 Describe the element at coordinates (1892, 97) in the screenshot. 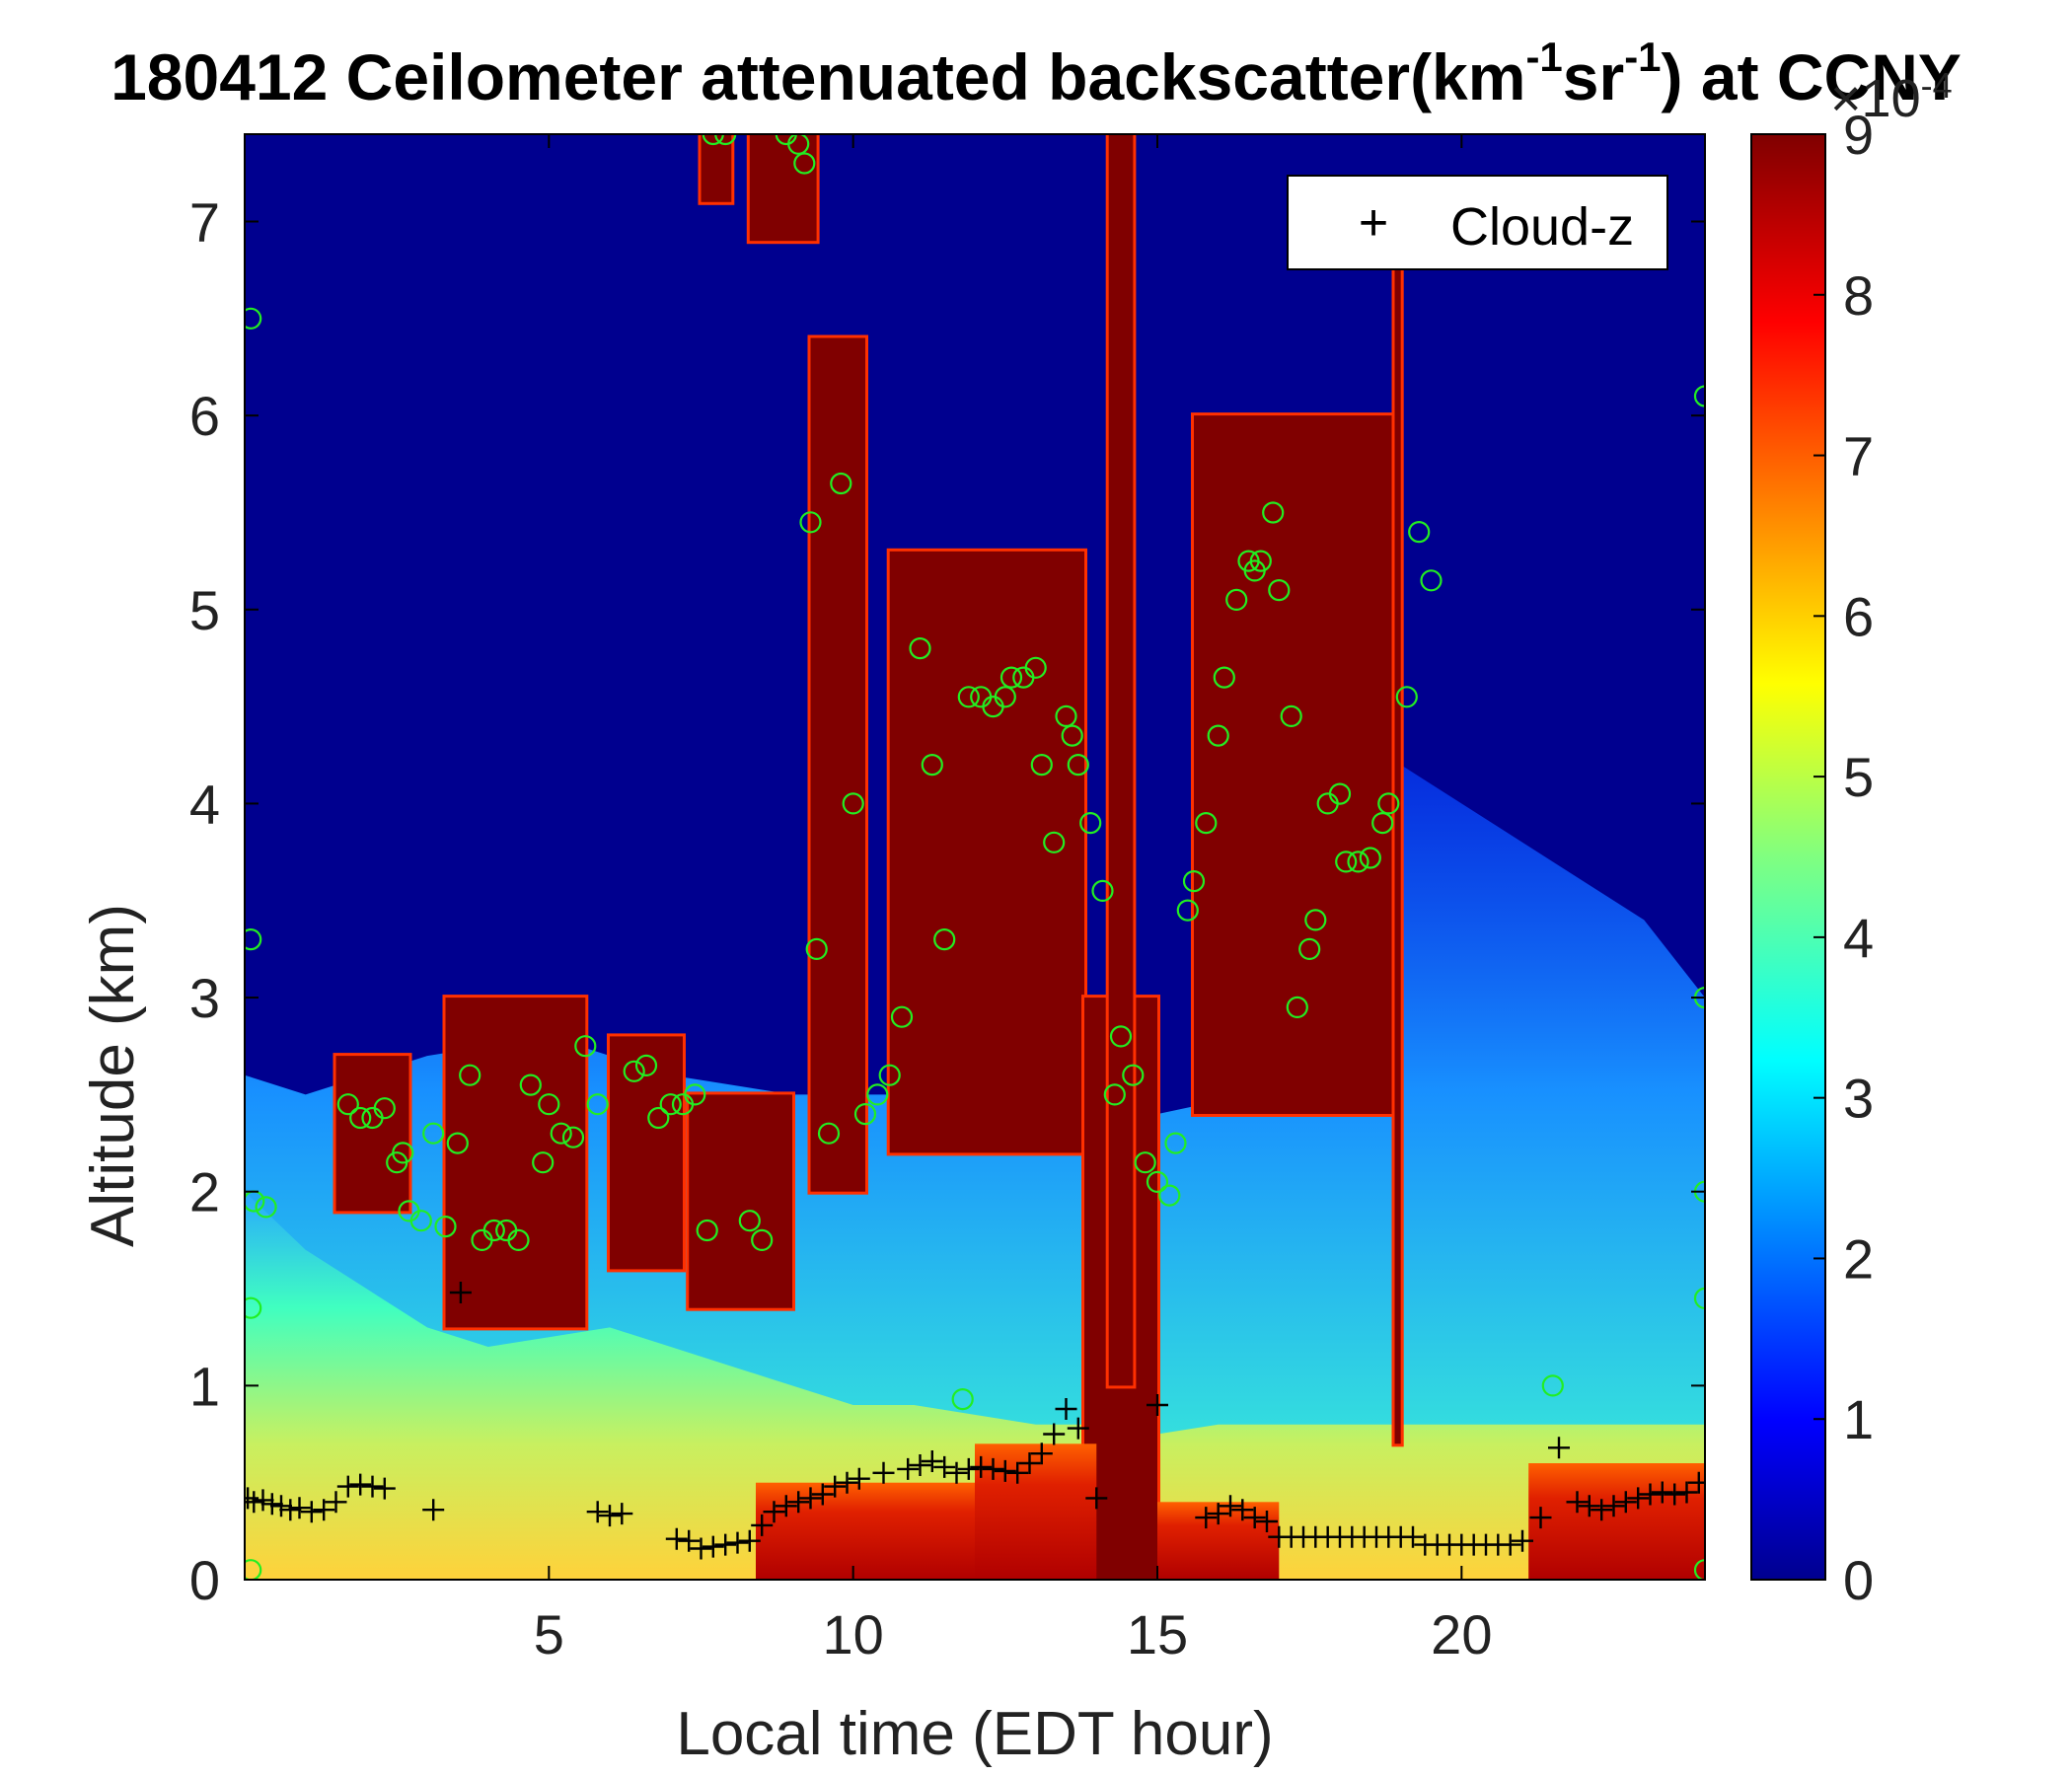

I see `colorbar-multiplier: ×10⁻⁴` at that location.